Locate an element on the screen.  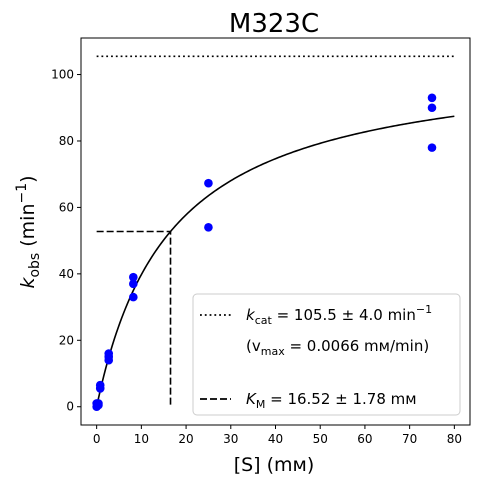
x-tick-label: 20 is located at coordinates (185, 439).